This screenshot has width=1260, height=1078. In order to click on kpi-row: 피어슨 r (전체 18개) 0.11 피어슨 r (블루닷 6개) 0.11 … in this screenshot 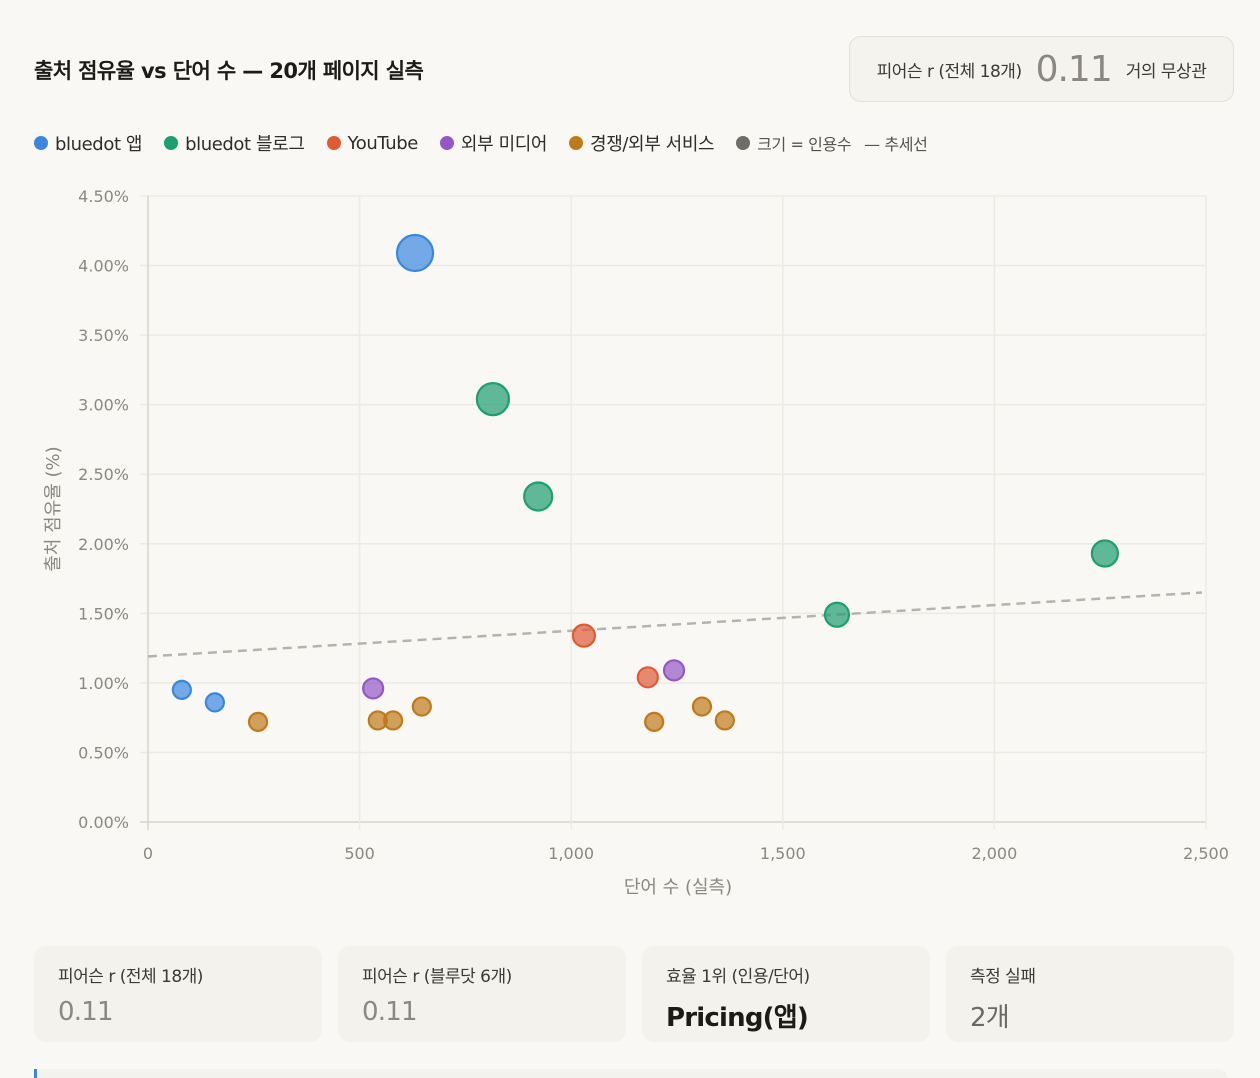, I will do `click(634, 994)`.